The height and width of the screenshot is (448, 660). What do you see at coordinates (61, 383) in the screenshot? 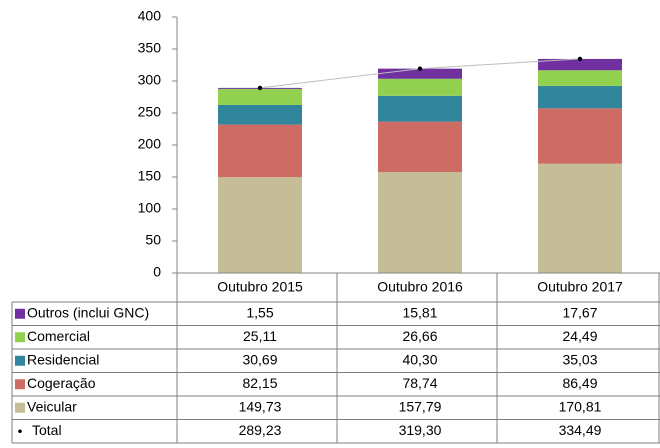
I see `legend-label: Cogeração` at bounding box center [61, 383].